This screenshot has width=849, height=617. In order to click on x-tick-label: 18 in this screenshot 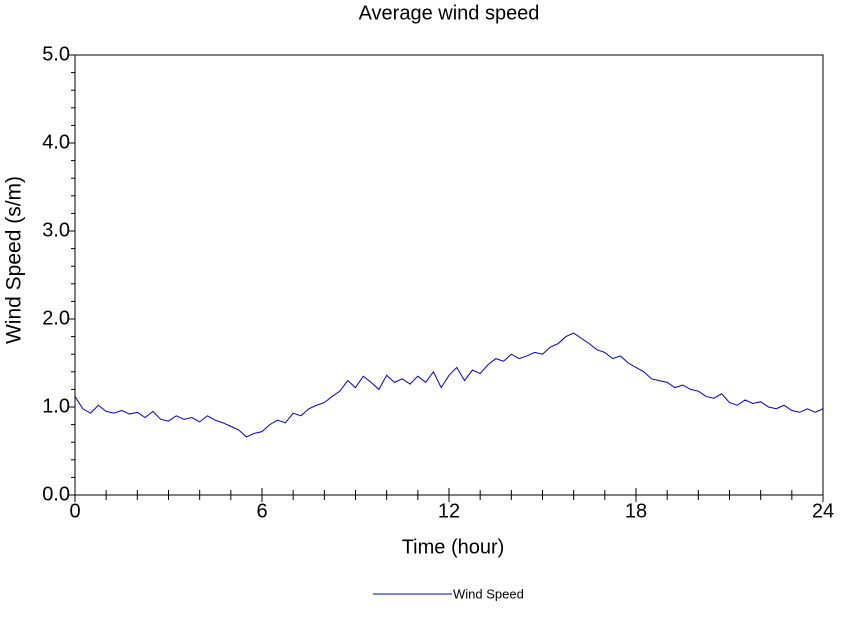, I will do `click(636, 511)`.